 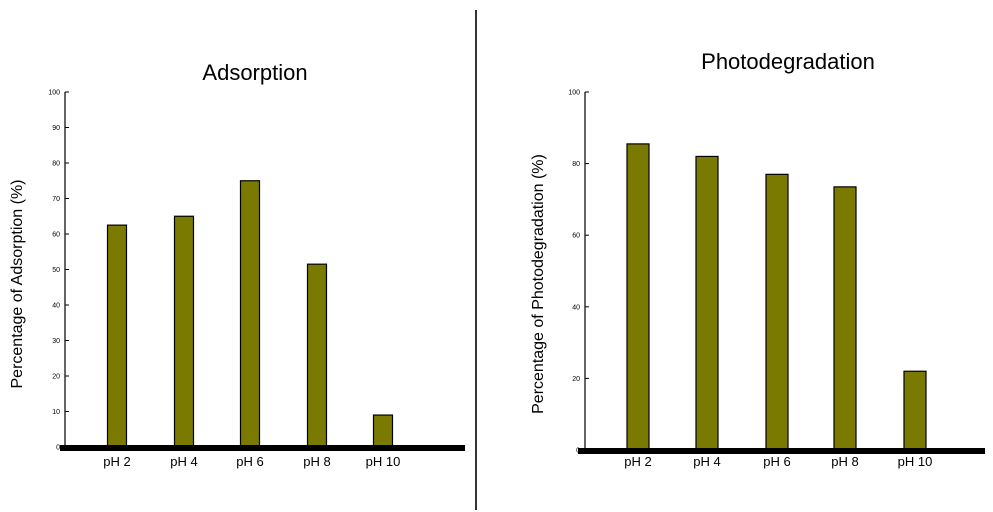 What do you see at coordinates (576, 164) in the screenshot?
I see `photodegradation-y-tick-label: 80` at bounding box center [576, 164].